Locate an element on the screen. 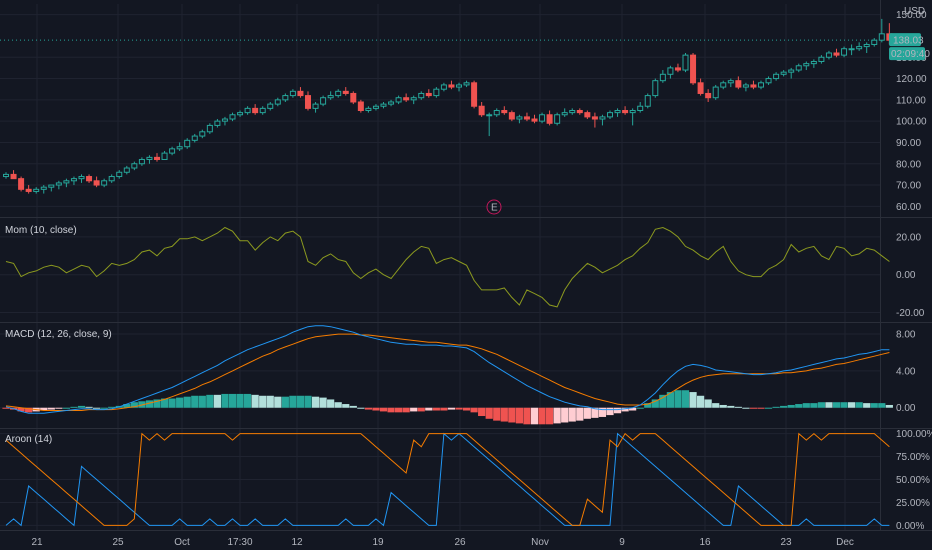 The width and height of the screenshot is (932, 550). last-price-badge is located at coordinates (905, 40).